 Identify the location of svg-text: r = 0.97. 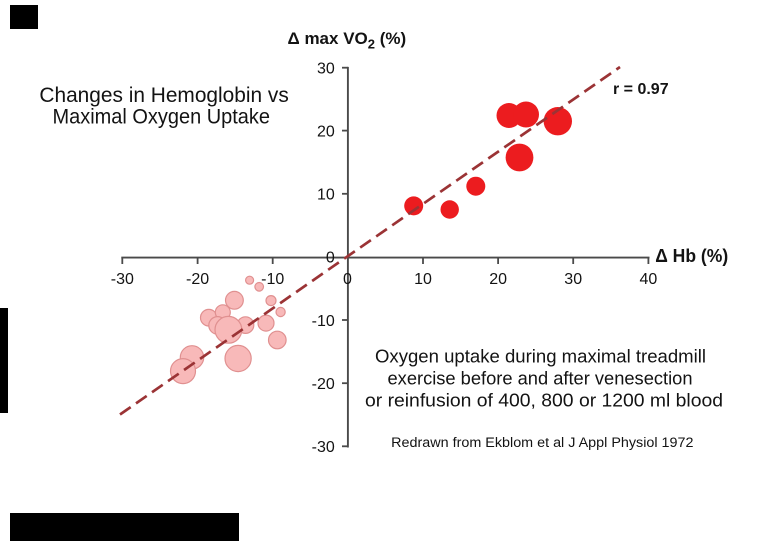
(641, 89).